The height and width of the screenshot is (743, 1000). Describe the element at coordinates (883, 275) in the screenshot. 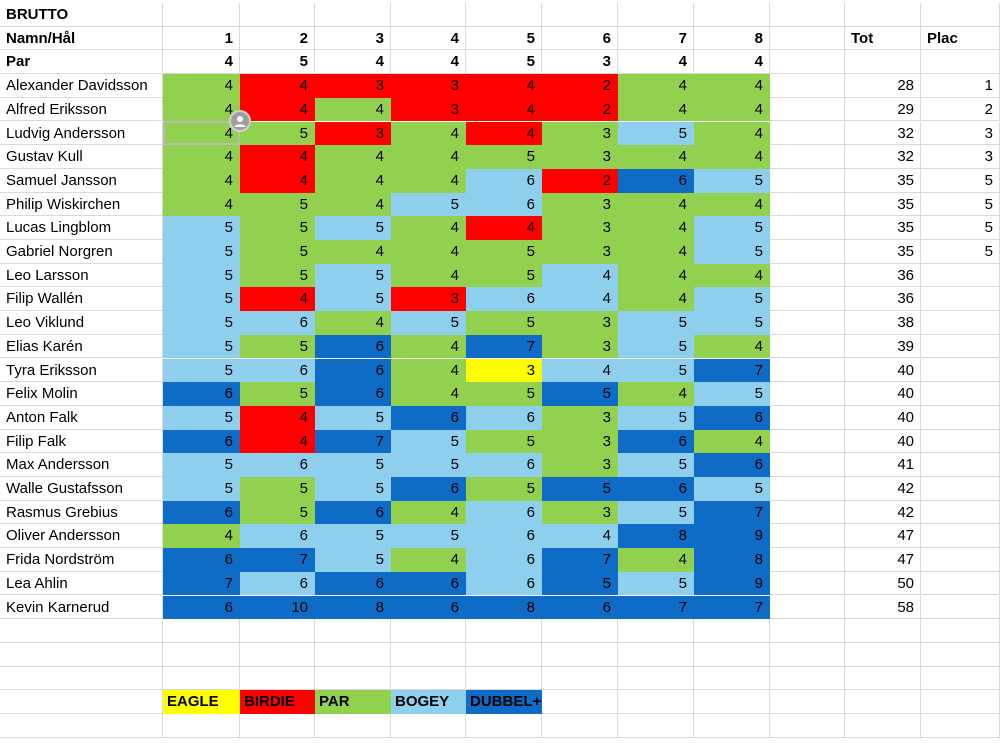

I see `total-cell: 36` at that location.